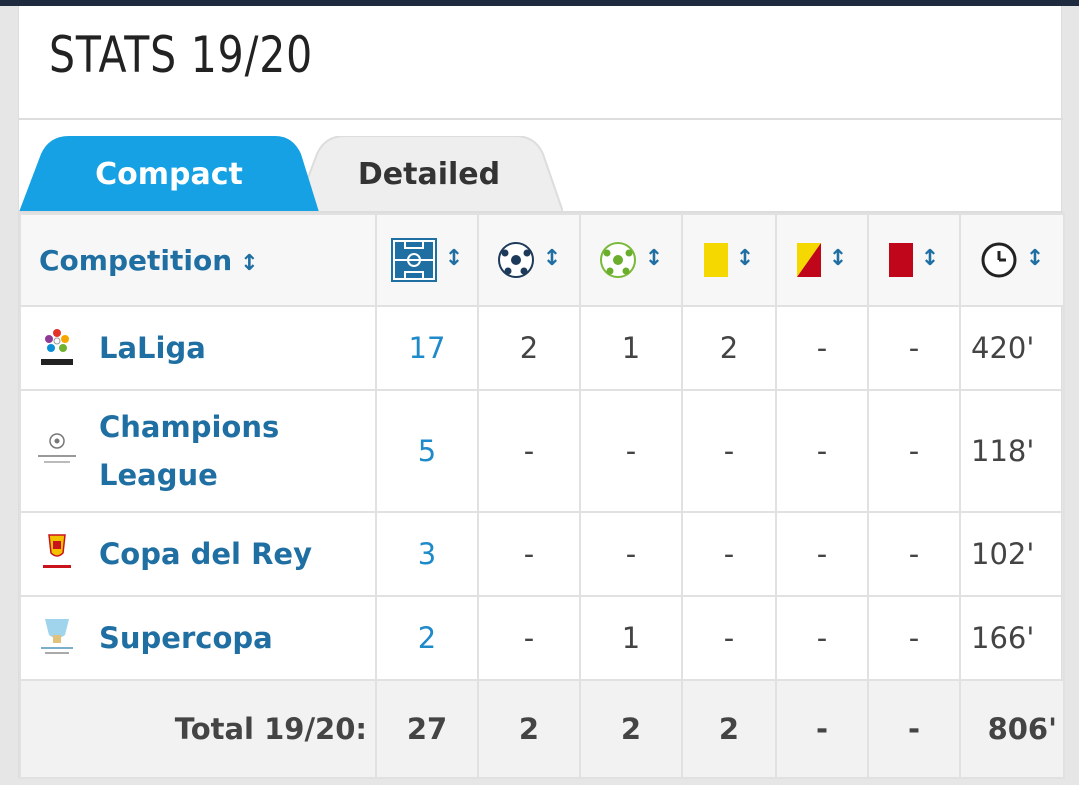 This screenshot has width=1079, height=785. I want to click on competition-cell: Champions League, so click(198, 451).